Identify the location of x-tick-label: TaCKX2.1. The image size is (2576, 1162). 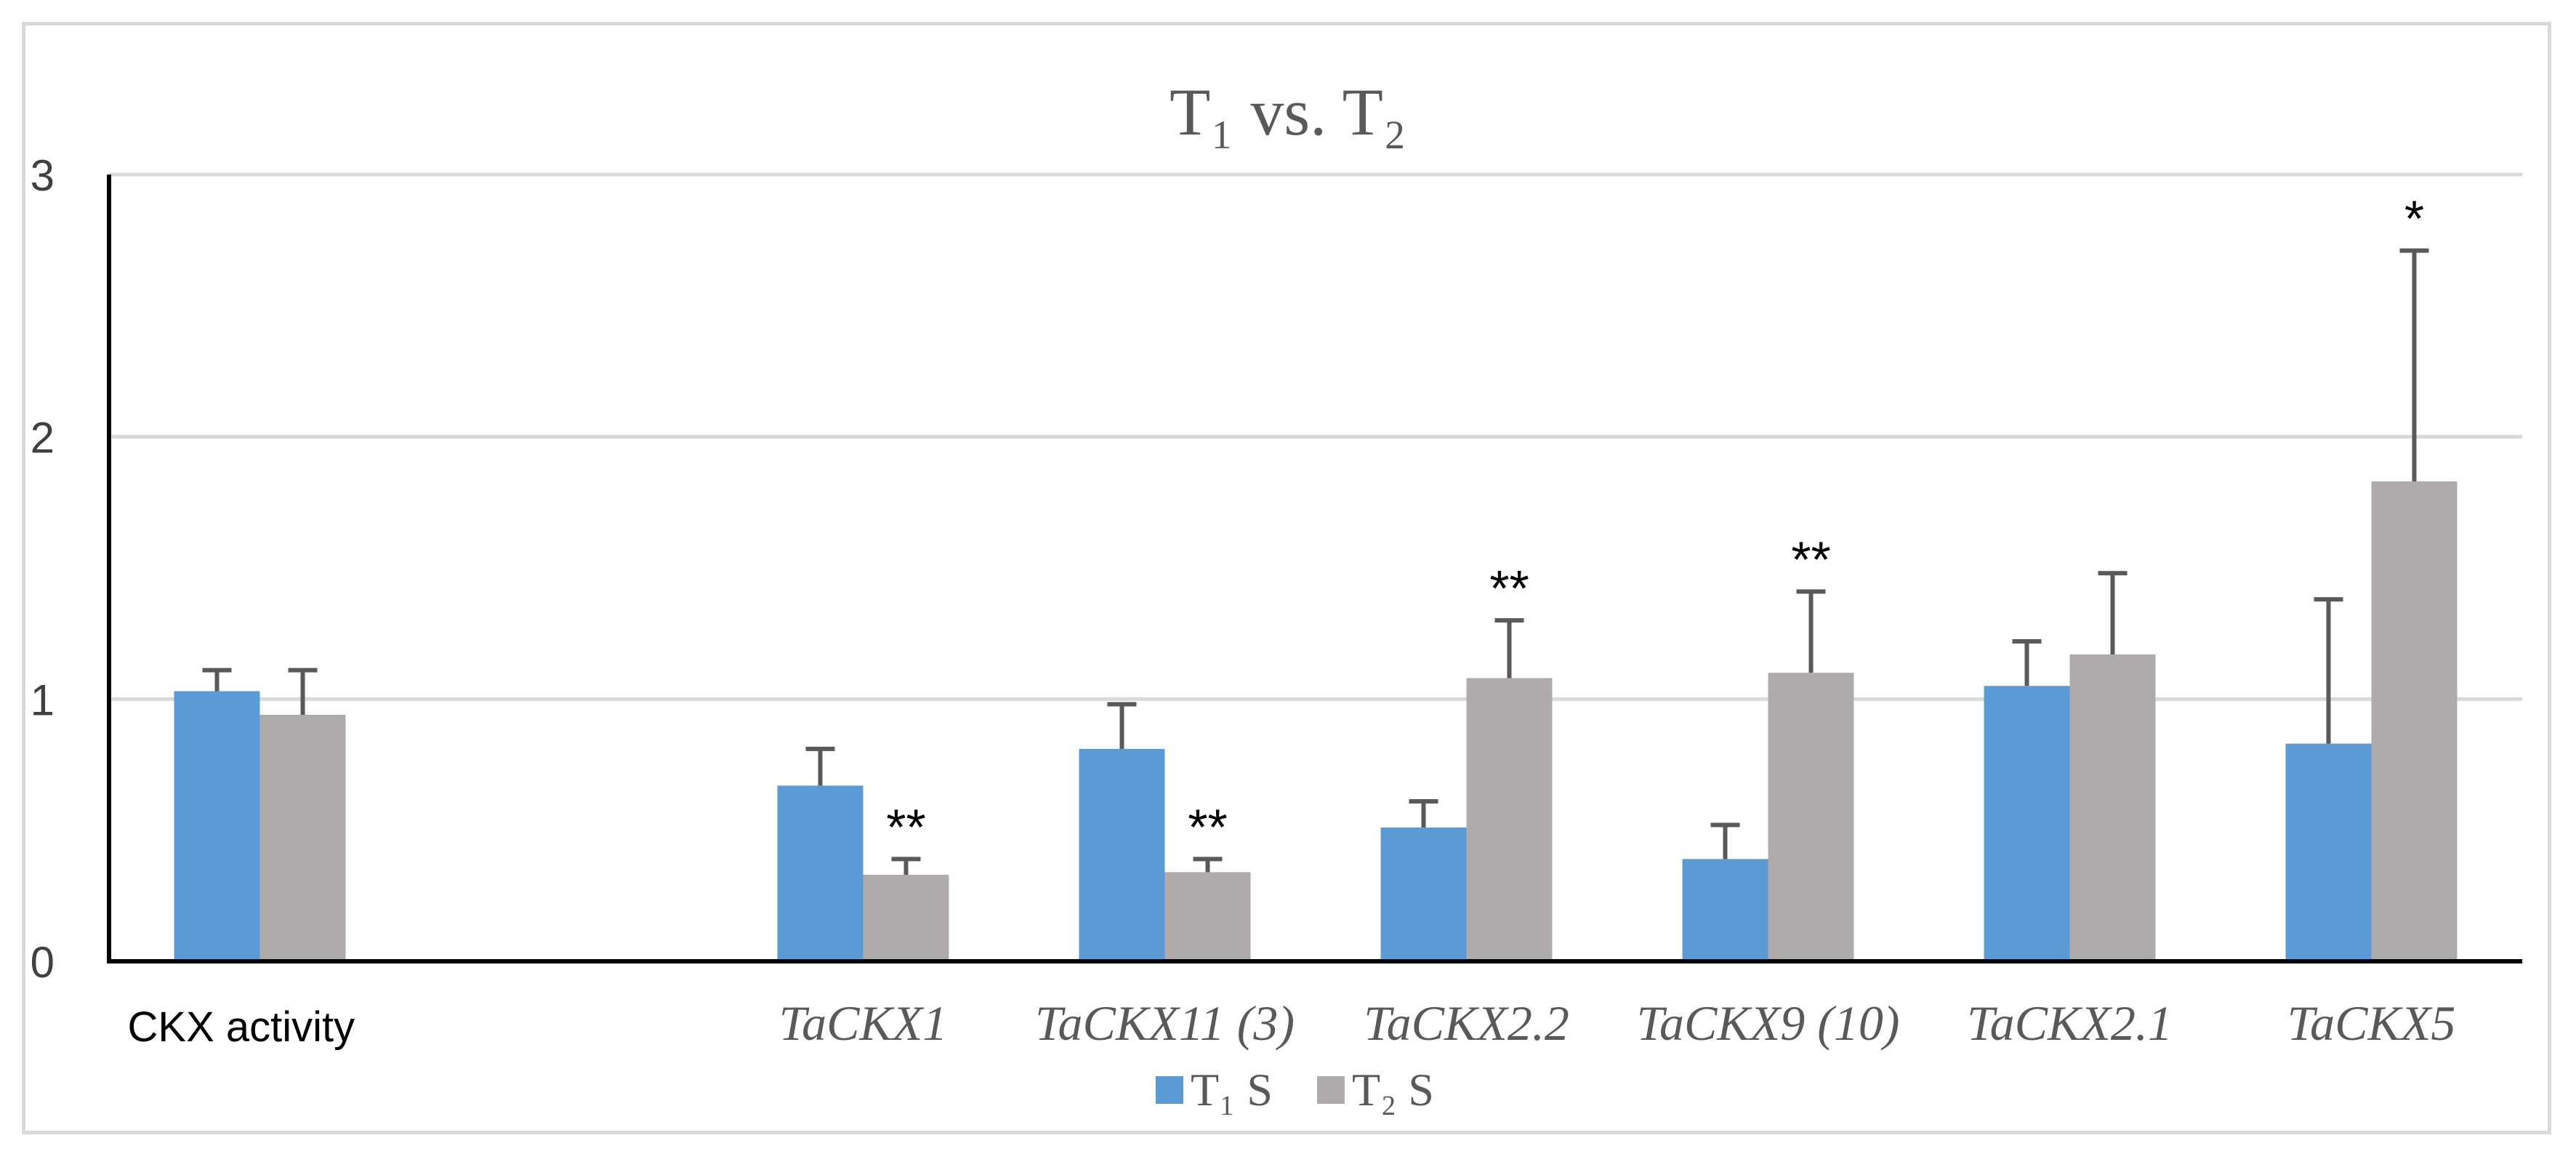
(2070, 1023).